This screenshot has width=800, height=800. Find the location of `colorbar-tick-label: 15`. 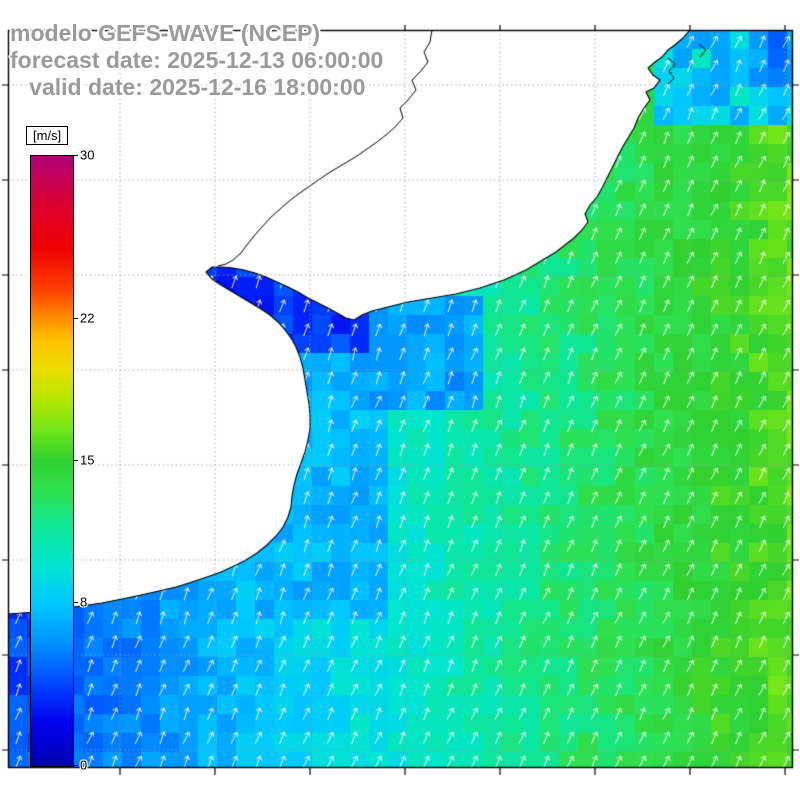

colorbar-tick-label: 15 is located at coordinates (87, 460).